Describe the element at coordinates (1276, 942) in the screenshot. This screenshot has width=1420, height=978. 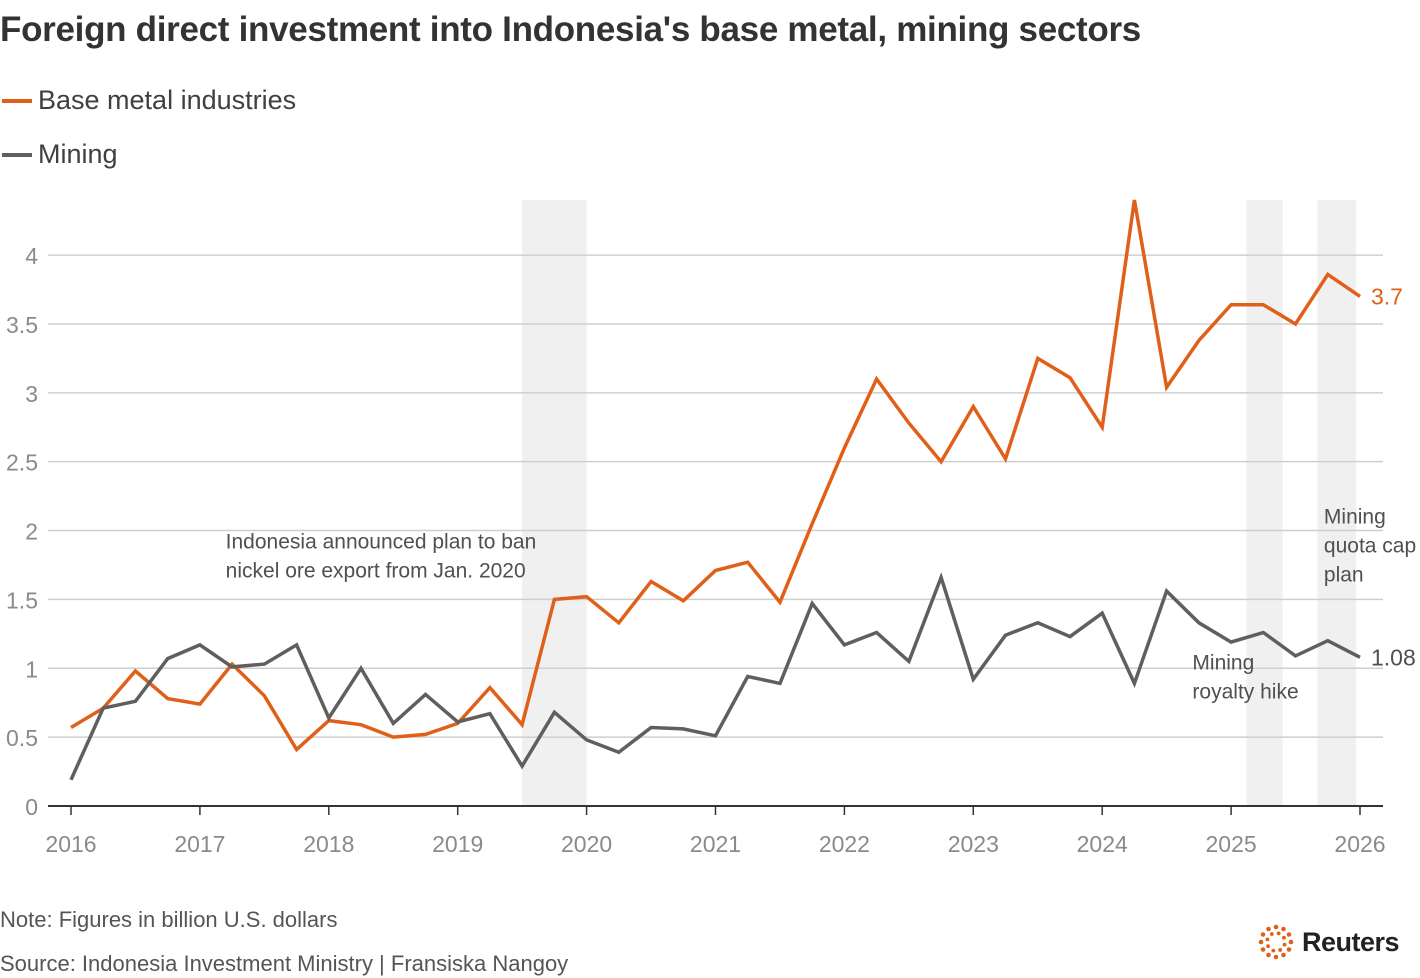
I see `reuters-logo-icon` at that location.